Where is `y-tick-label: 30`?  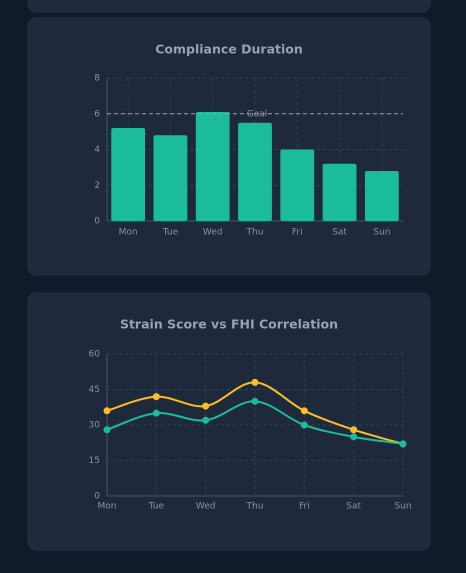
y-tick-label: 30 is located at coordinates (95, 426).